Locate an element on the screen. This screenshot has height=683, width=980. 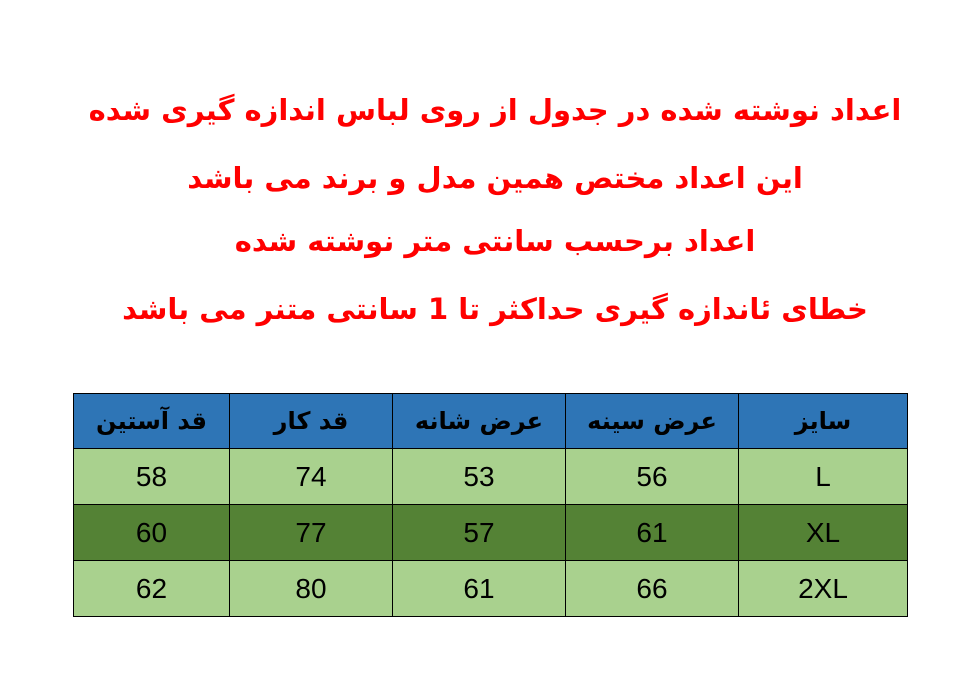
note-line-3: اعداد برحسب سانتی متر نوشته شده is located at coordinates (495, 241).